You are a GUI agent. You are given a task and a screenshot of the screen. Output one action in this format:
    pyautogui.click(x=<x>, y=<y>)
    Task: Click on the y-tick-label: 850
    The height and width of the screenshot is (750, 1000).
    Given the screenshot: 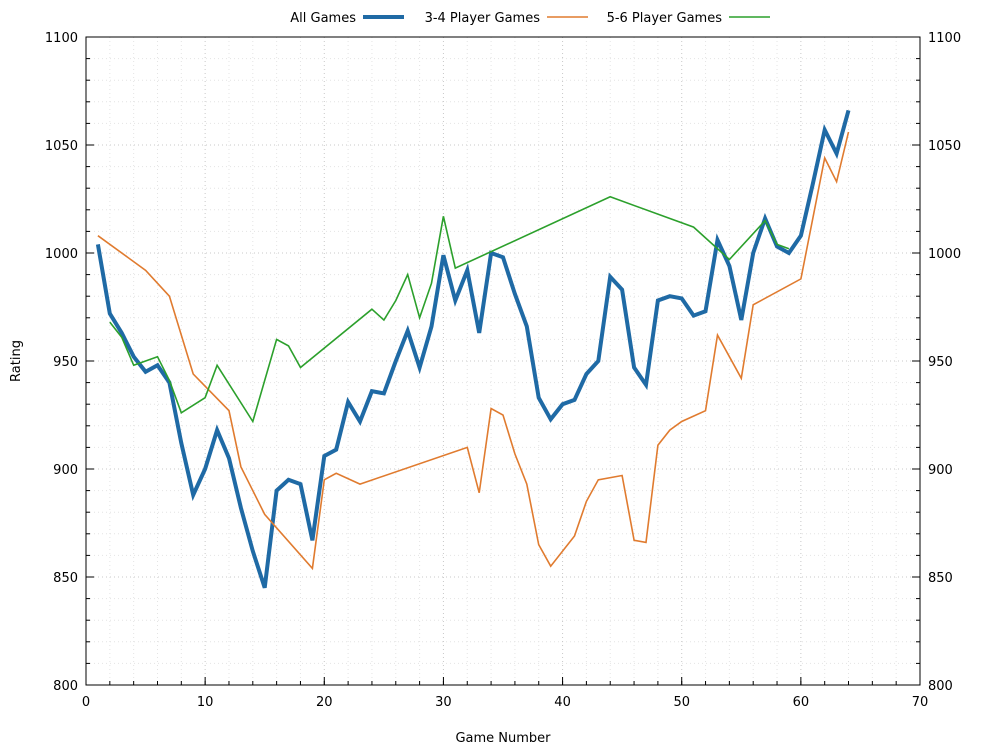 What is the action you would take?
    pyautogui.click(x=65, y=578)
    